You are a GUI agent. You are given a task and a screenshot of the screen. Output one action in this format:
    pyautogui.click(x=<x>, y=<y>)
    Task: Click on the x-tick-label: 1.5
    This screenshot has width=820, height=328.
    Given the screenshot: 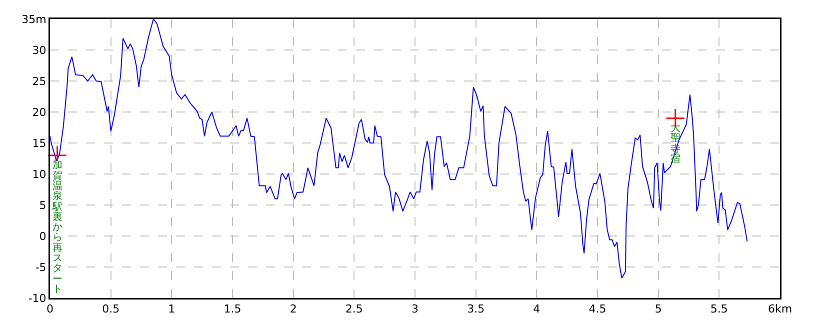 What is the action you would take?
    pyautogui.click(x=233, y=309)
    